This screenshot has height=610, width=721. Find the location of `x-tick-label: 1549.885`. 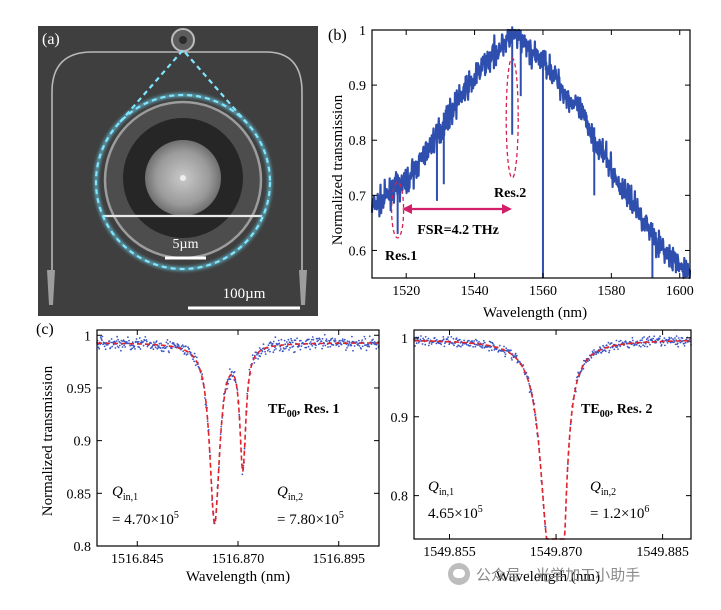

x-tick-label: 1549.885 is located at coordinates (662, 552).